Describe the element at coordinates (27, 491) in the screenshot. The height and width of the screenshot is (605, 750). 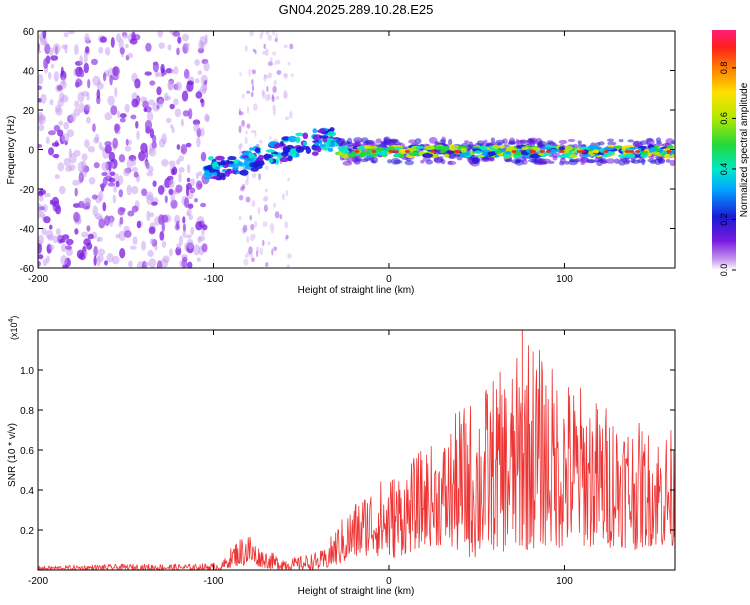
I see `y-tick-label: 0.4` at that location.